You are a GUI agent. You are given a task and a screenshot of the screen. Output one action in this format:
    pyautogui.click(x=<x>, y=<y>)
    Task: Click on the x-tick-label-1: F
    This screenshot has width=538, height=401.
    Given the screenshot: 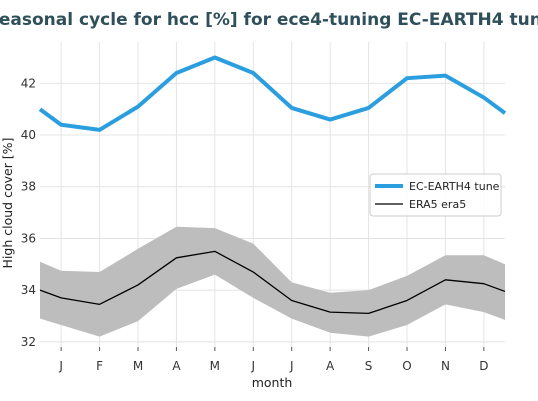 What is the action you would take?
    pyautogui.click(x=99, y=366)
    